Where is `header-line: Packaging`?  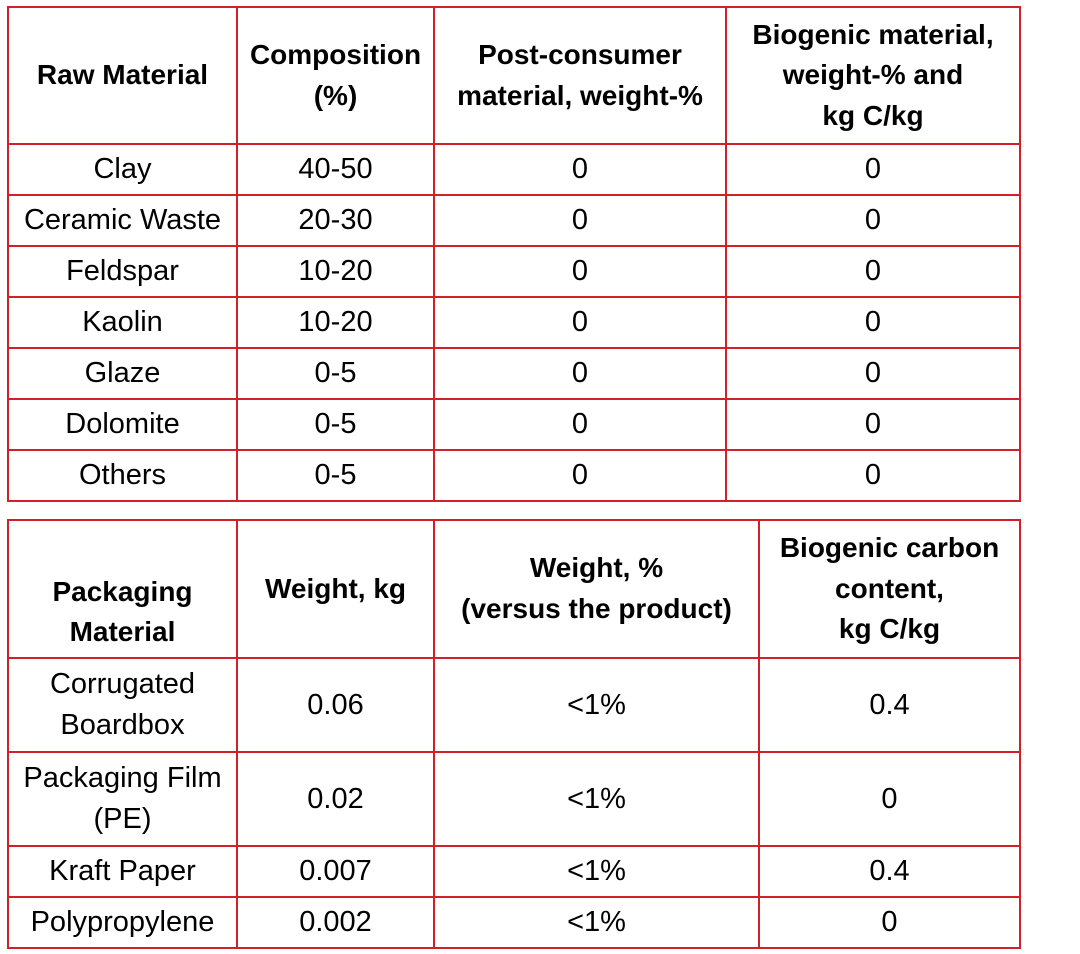
header-line: Packaging is located at coordinates (122, 591).